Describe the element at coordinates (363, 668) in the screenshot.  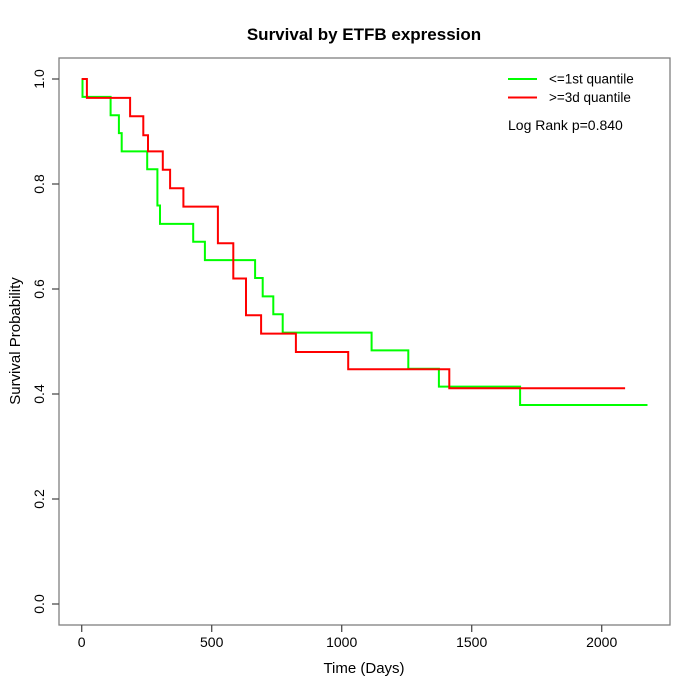
I see `x-axis-label: Time (Days)` at that location.